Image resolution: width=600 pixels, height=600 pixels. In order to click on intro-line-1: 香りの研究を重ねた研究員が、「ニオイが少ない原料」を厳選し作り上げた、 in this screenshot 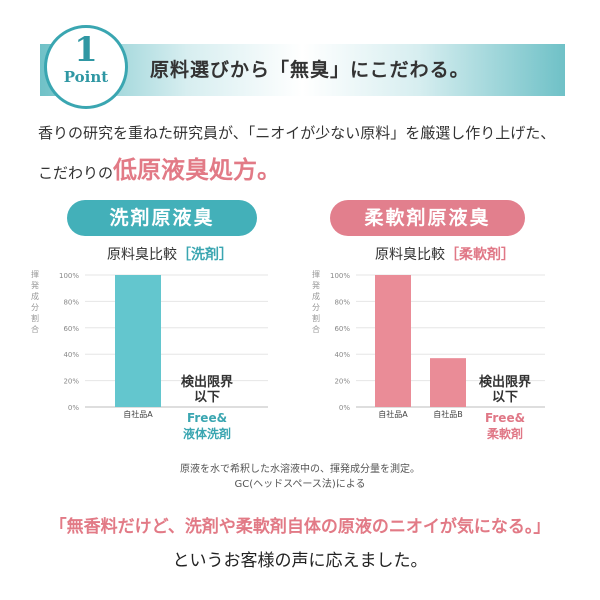, I will do `click(297, 133)`.